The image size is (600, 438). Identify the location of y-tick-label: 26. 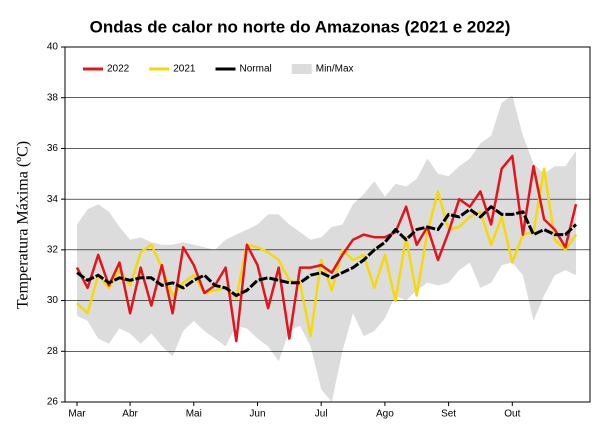
(53, 402).